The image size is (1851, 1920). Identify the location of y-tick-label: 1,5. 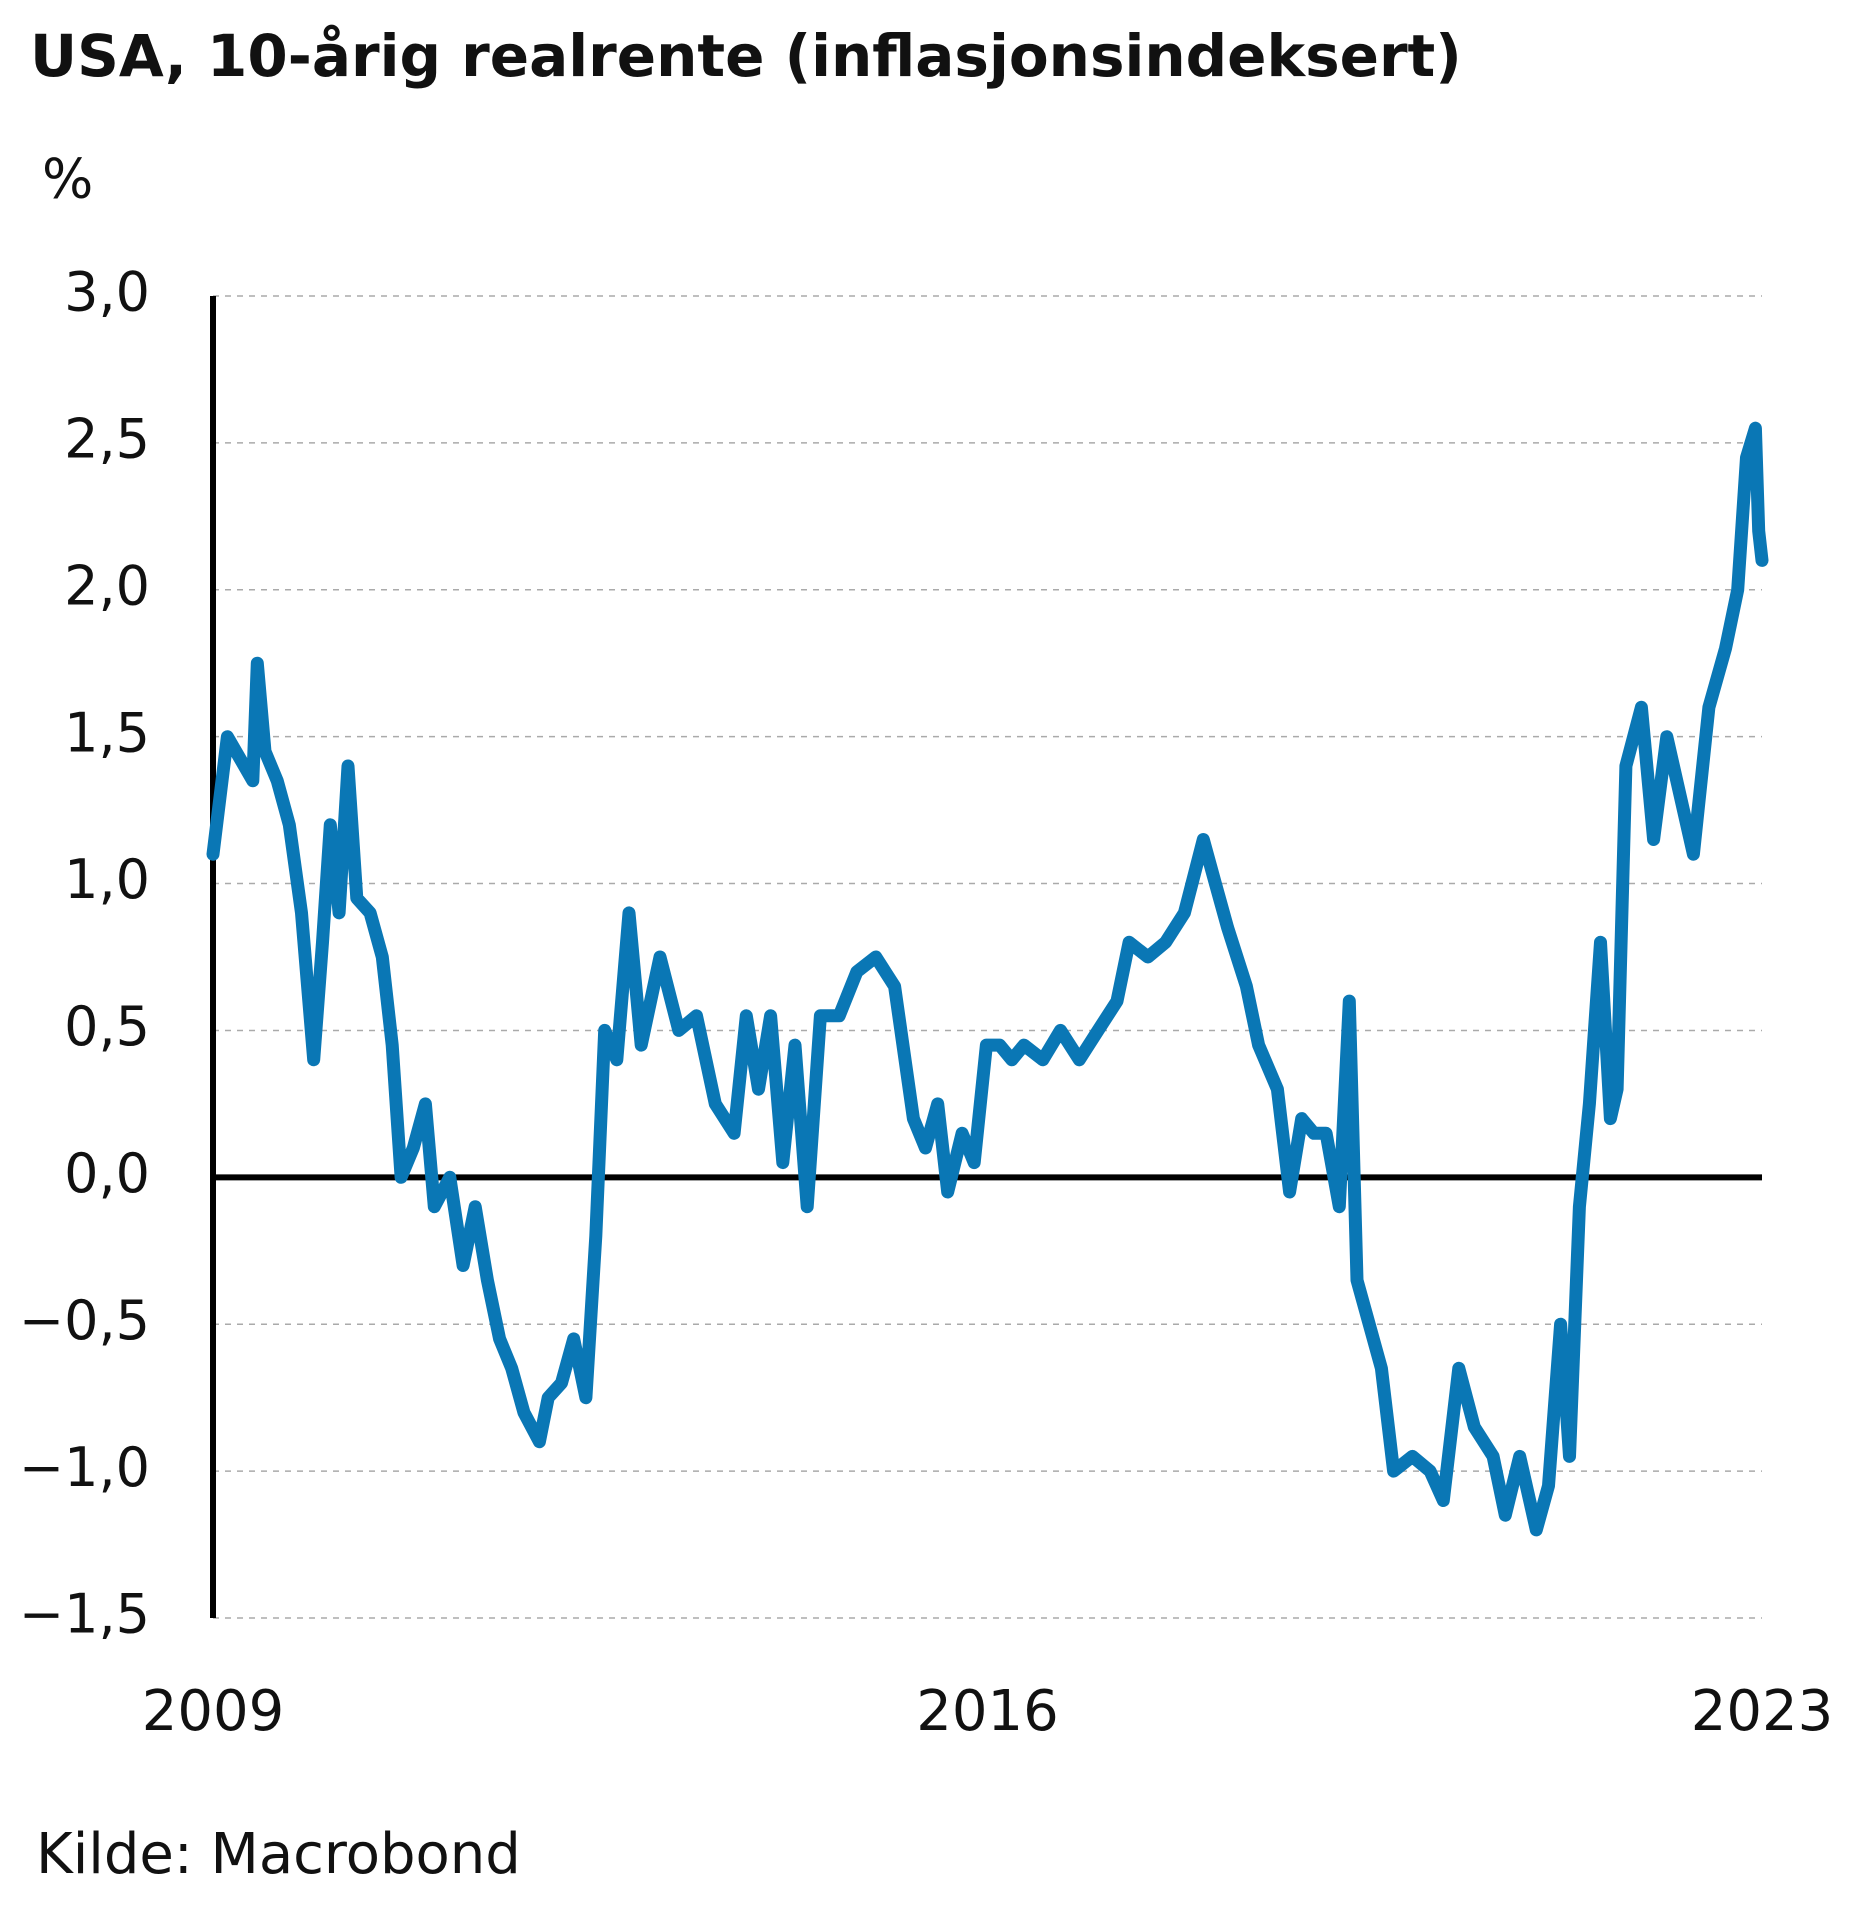
(107, 732).